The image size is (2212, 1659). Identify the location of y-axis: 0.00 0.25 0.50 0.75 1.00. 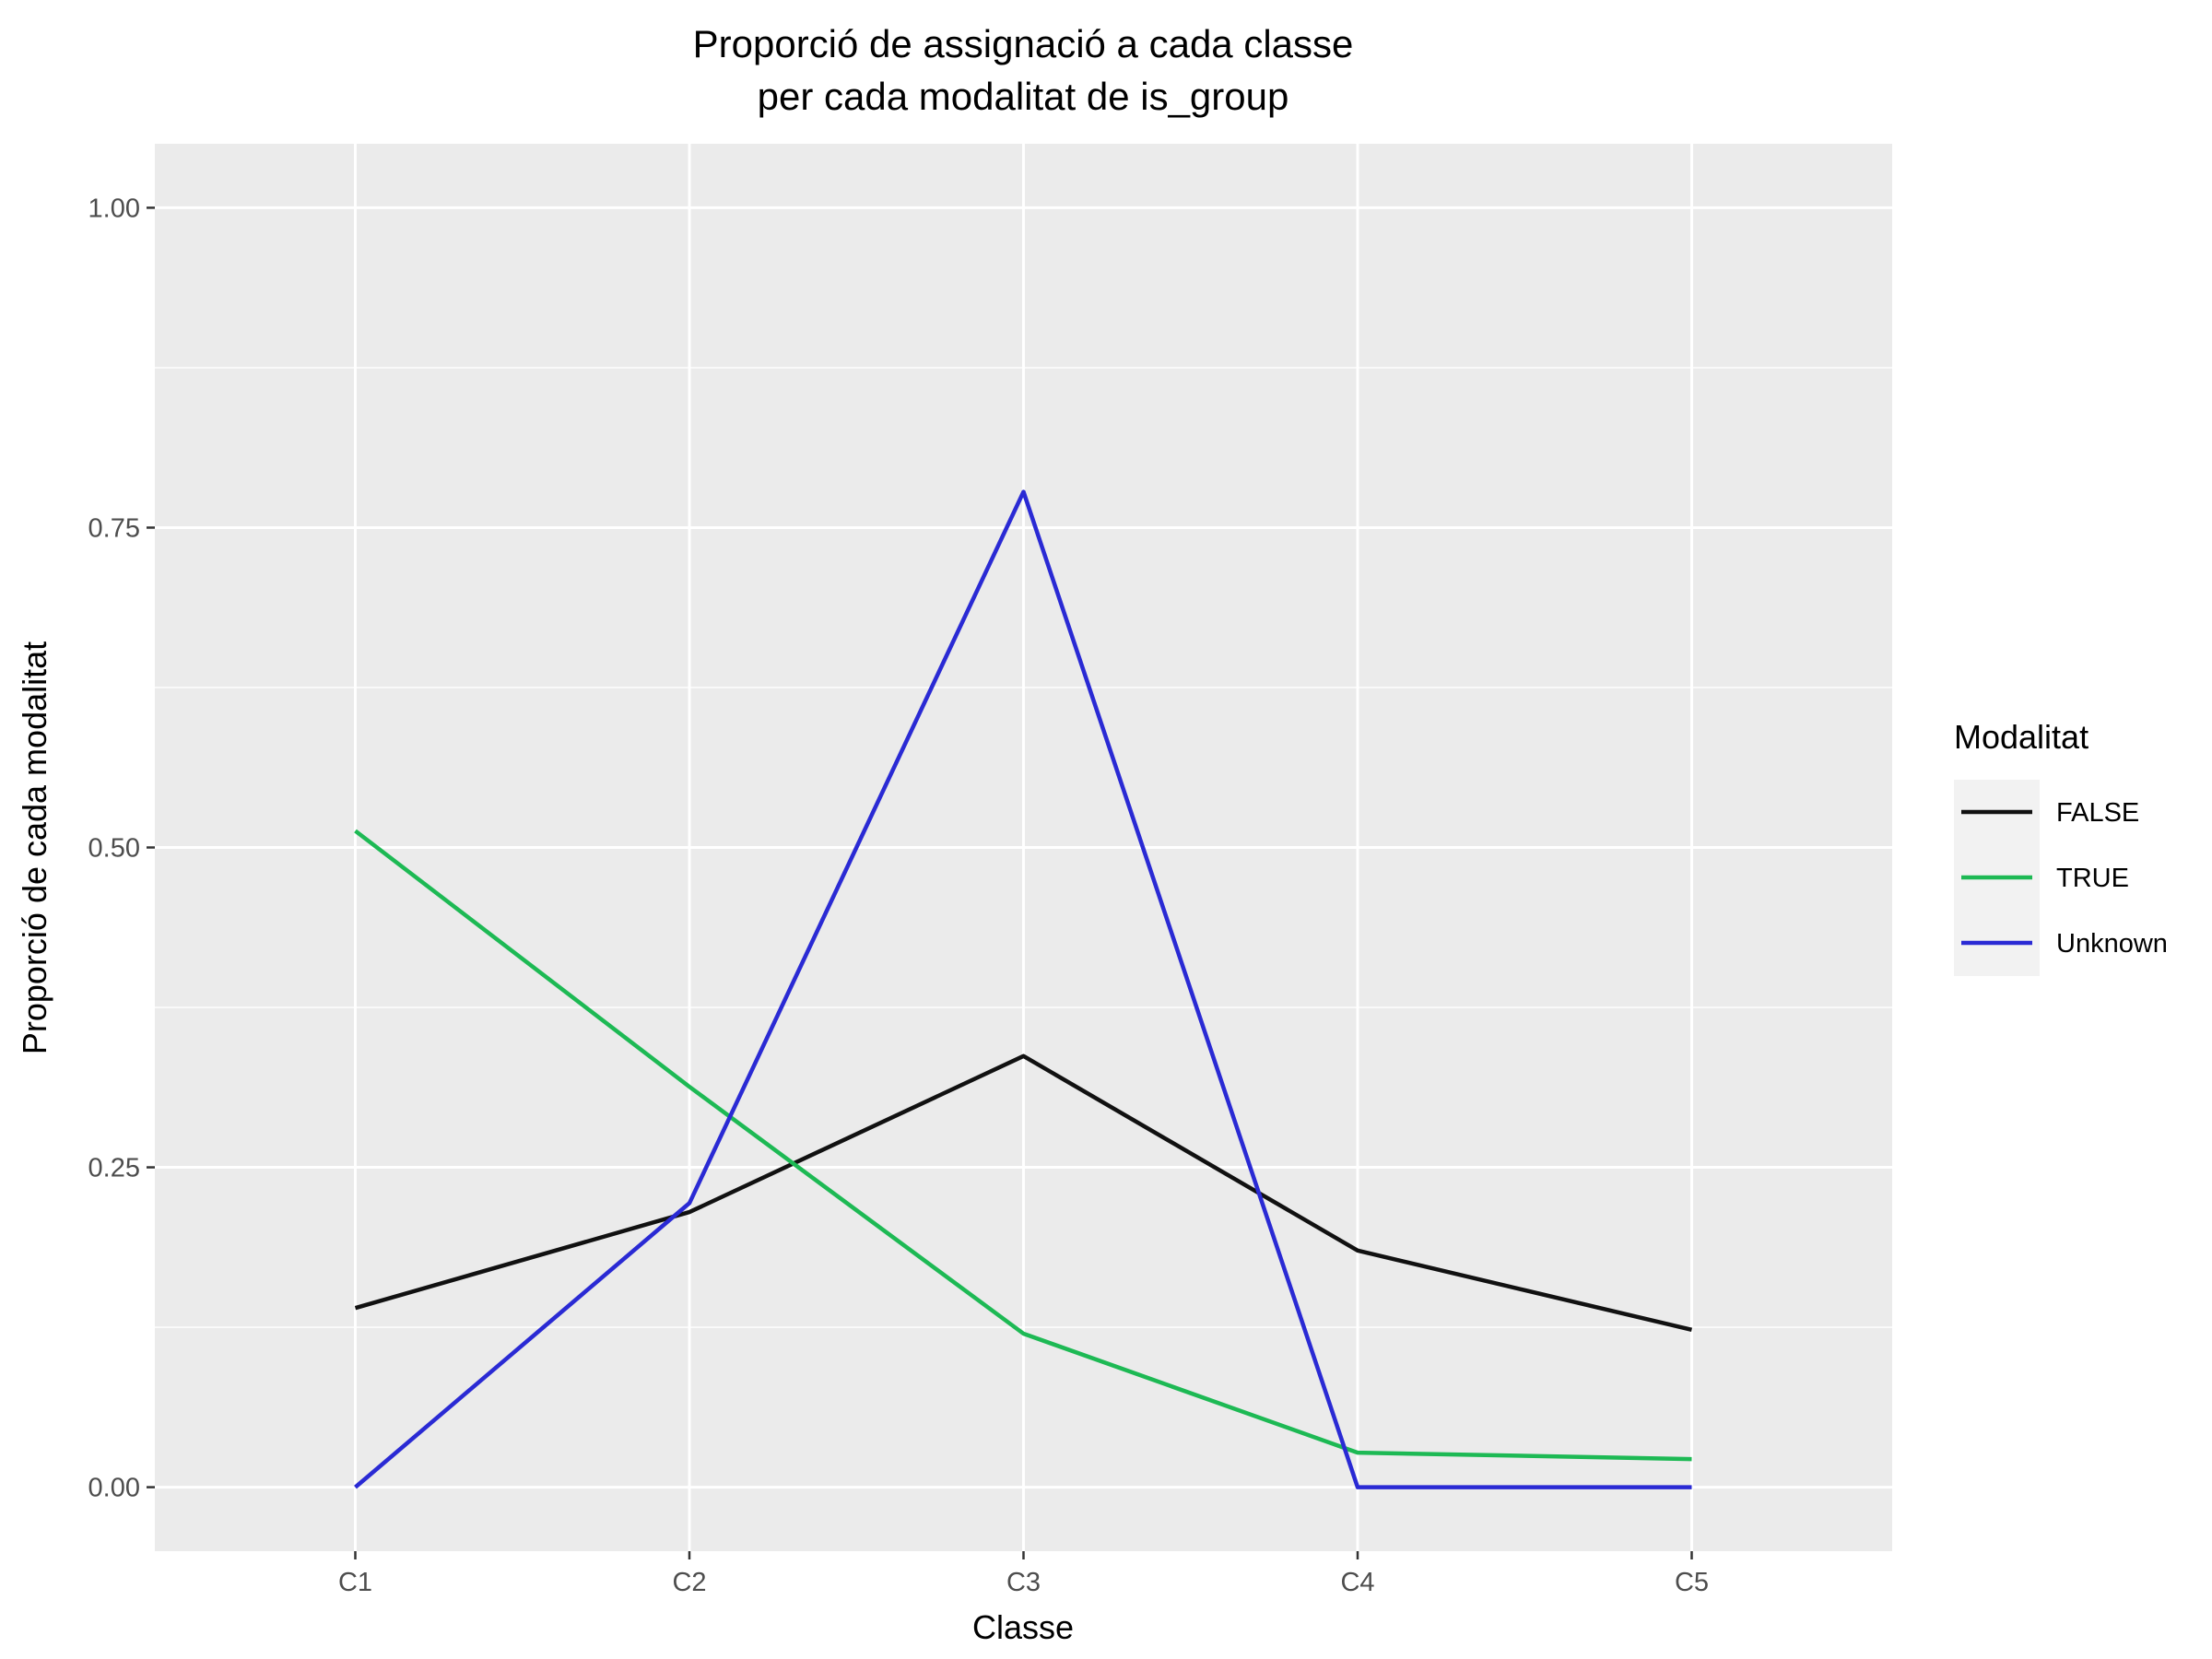
(121, 848).